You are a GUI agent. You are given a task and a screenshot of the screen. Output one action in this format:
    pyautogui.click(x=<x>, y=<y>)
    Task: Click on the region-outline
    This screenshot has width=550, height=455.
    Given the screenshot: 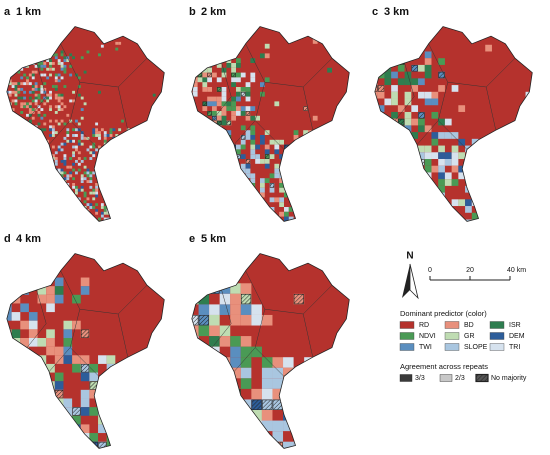 What is the action you would take?
    pyautogui.click(x=85, y=351)
    